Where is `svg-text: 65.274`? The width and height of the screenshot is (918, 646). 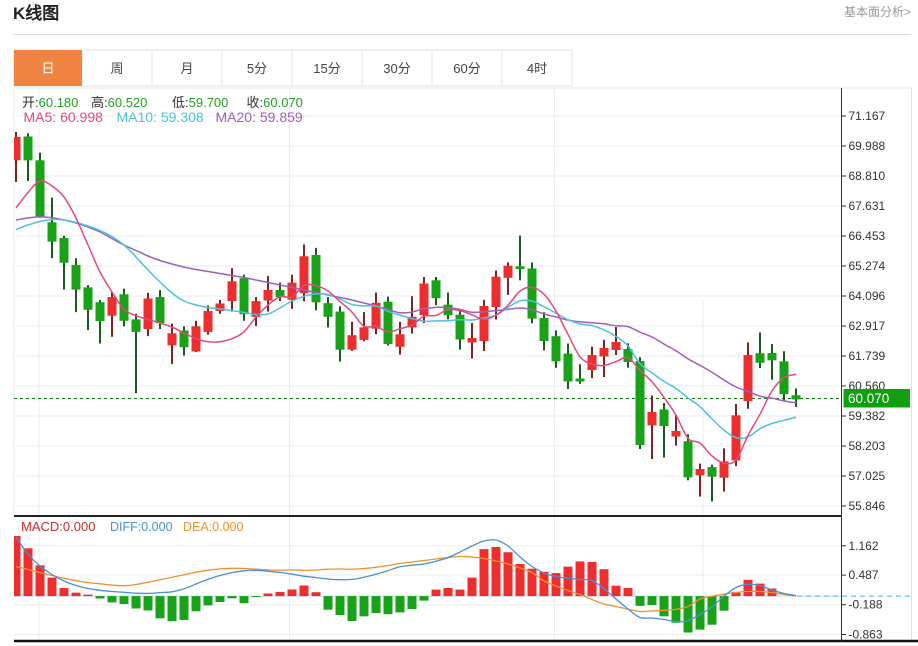 svg-text: 65.274 is located at coordinates (867, 266).